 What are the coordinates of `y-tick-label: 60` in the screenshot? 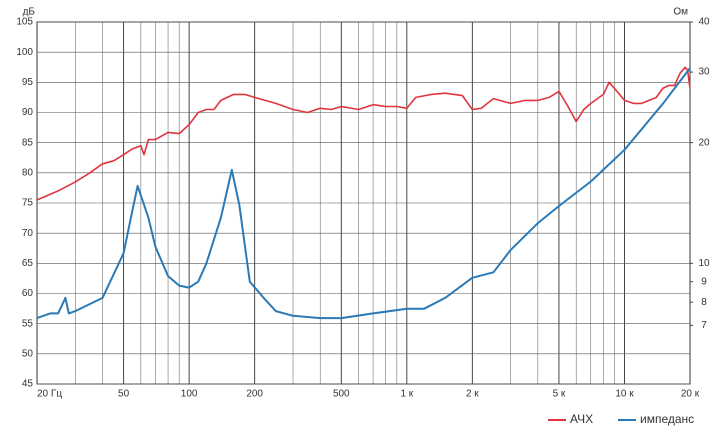 It's located at (28, 293).